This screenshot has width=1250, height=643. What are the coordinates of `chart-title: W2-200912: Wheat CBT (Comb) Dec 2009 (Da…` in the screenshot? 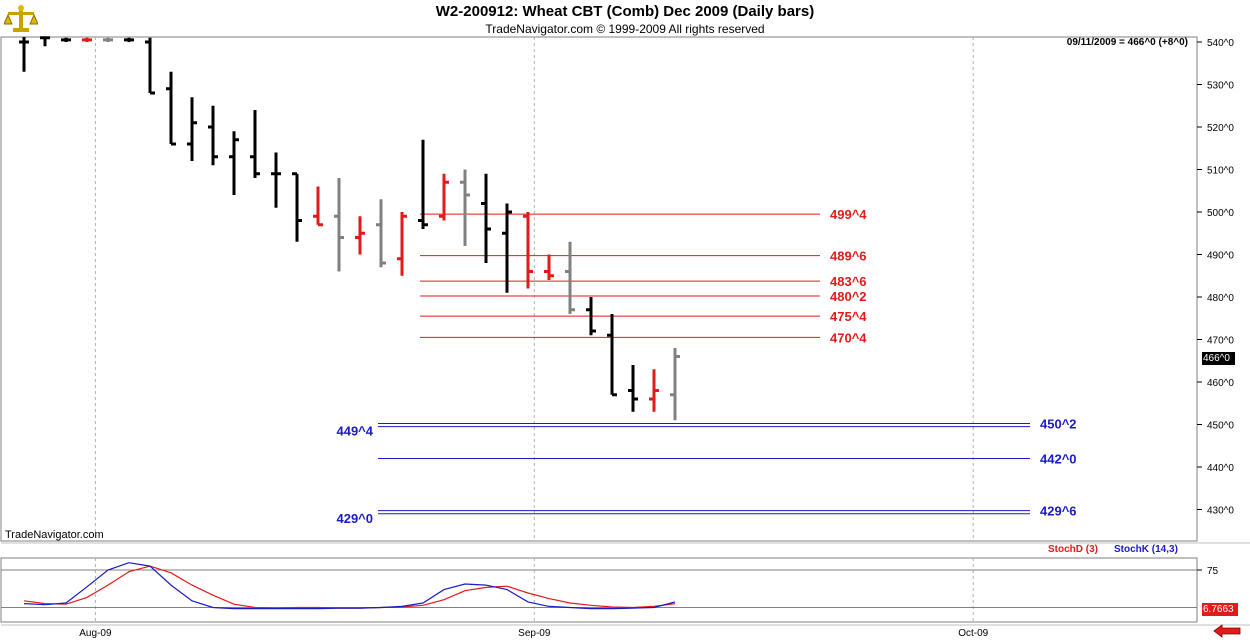 It's located at (625, 11).